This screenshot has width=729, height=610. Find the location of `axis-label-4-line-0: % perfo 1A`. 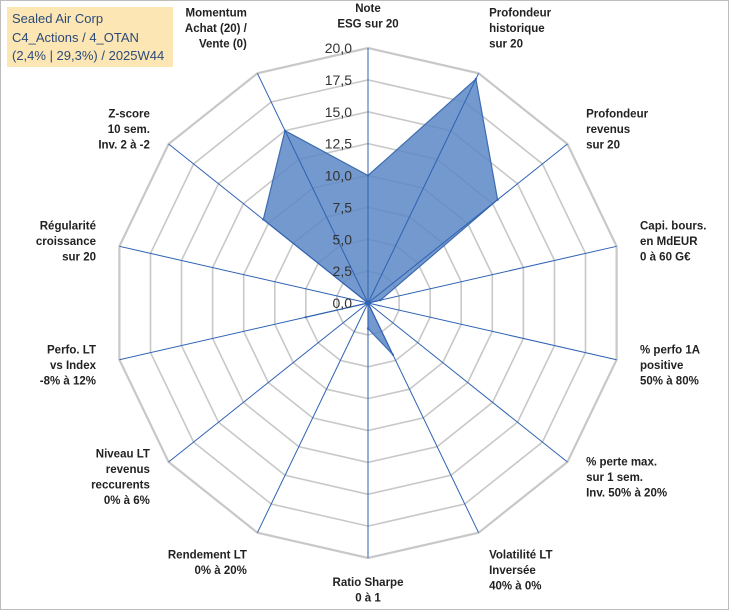

axis-label-4-line-0: % perfo 1A is located at coordinates (670, 351).